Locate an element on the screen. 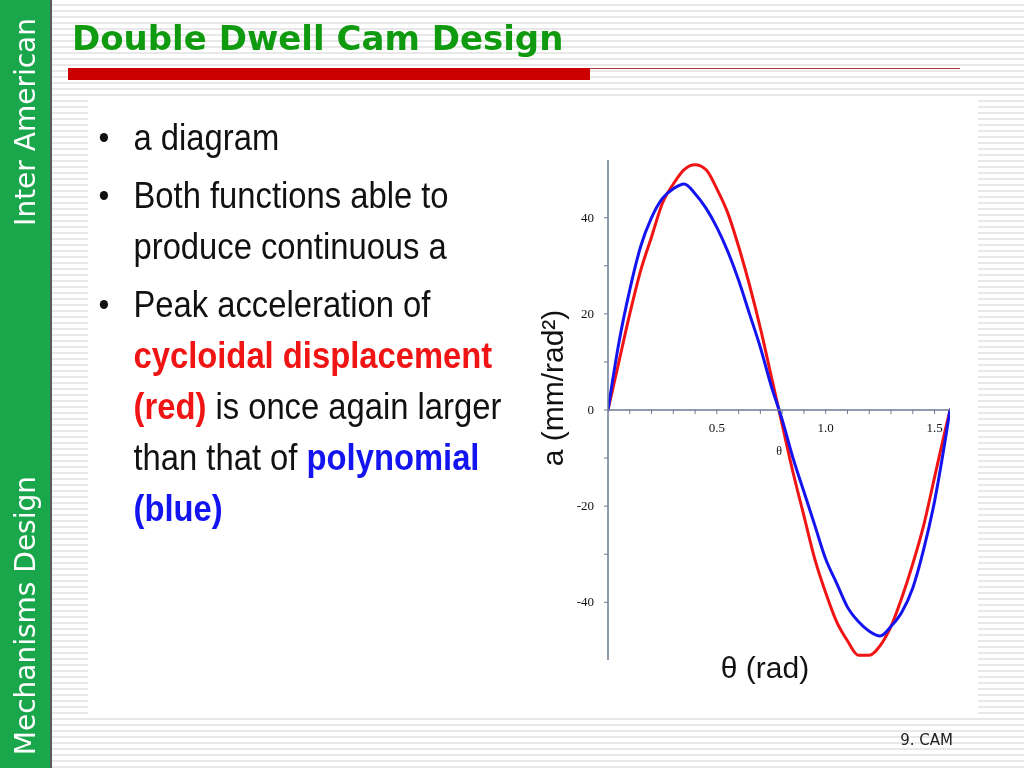  x-tick-label: 1.5 is located at coordinates (934, 427).